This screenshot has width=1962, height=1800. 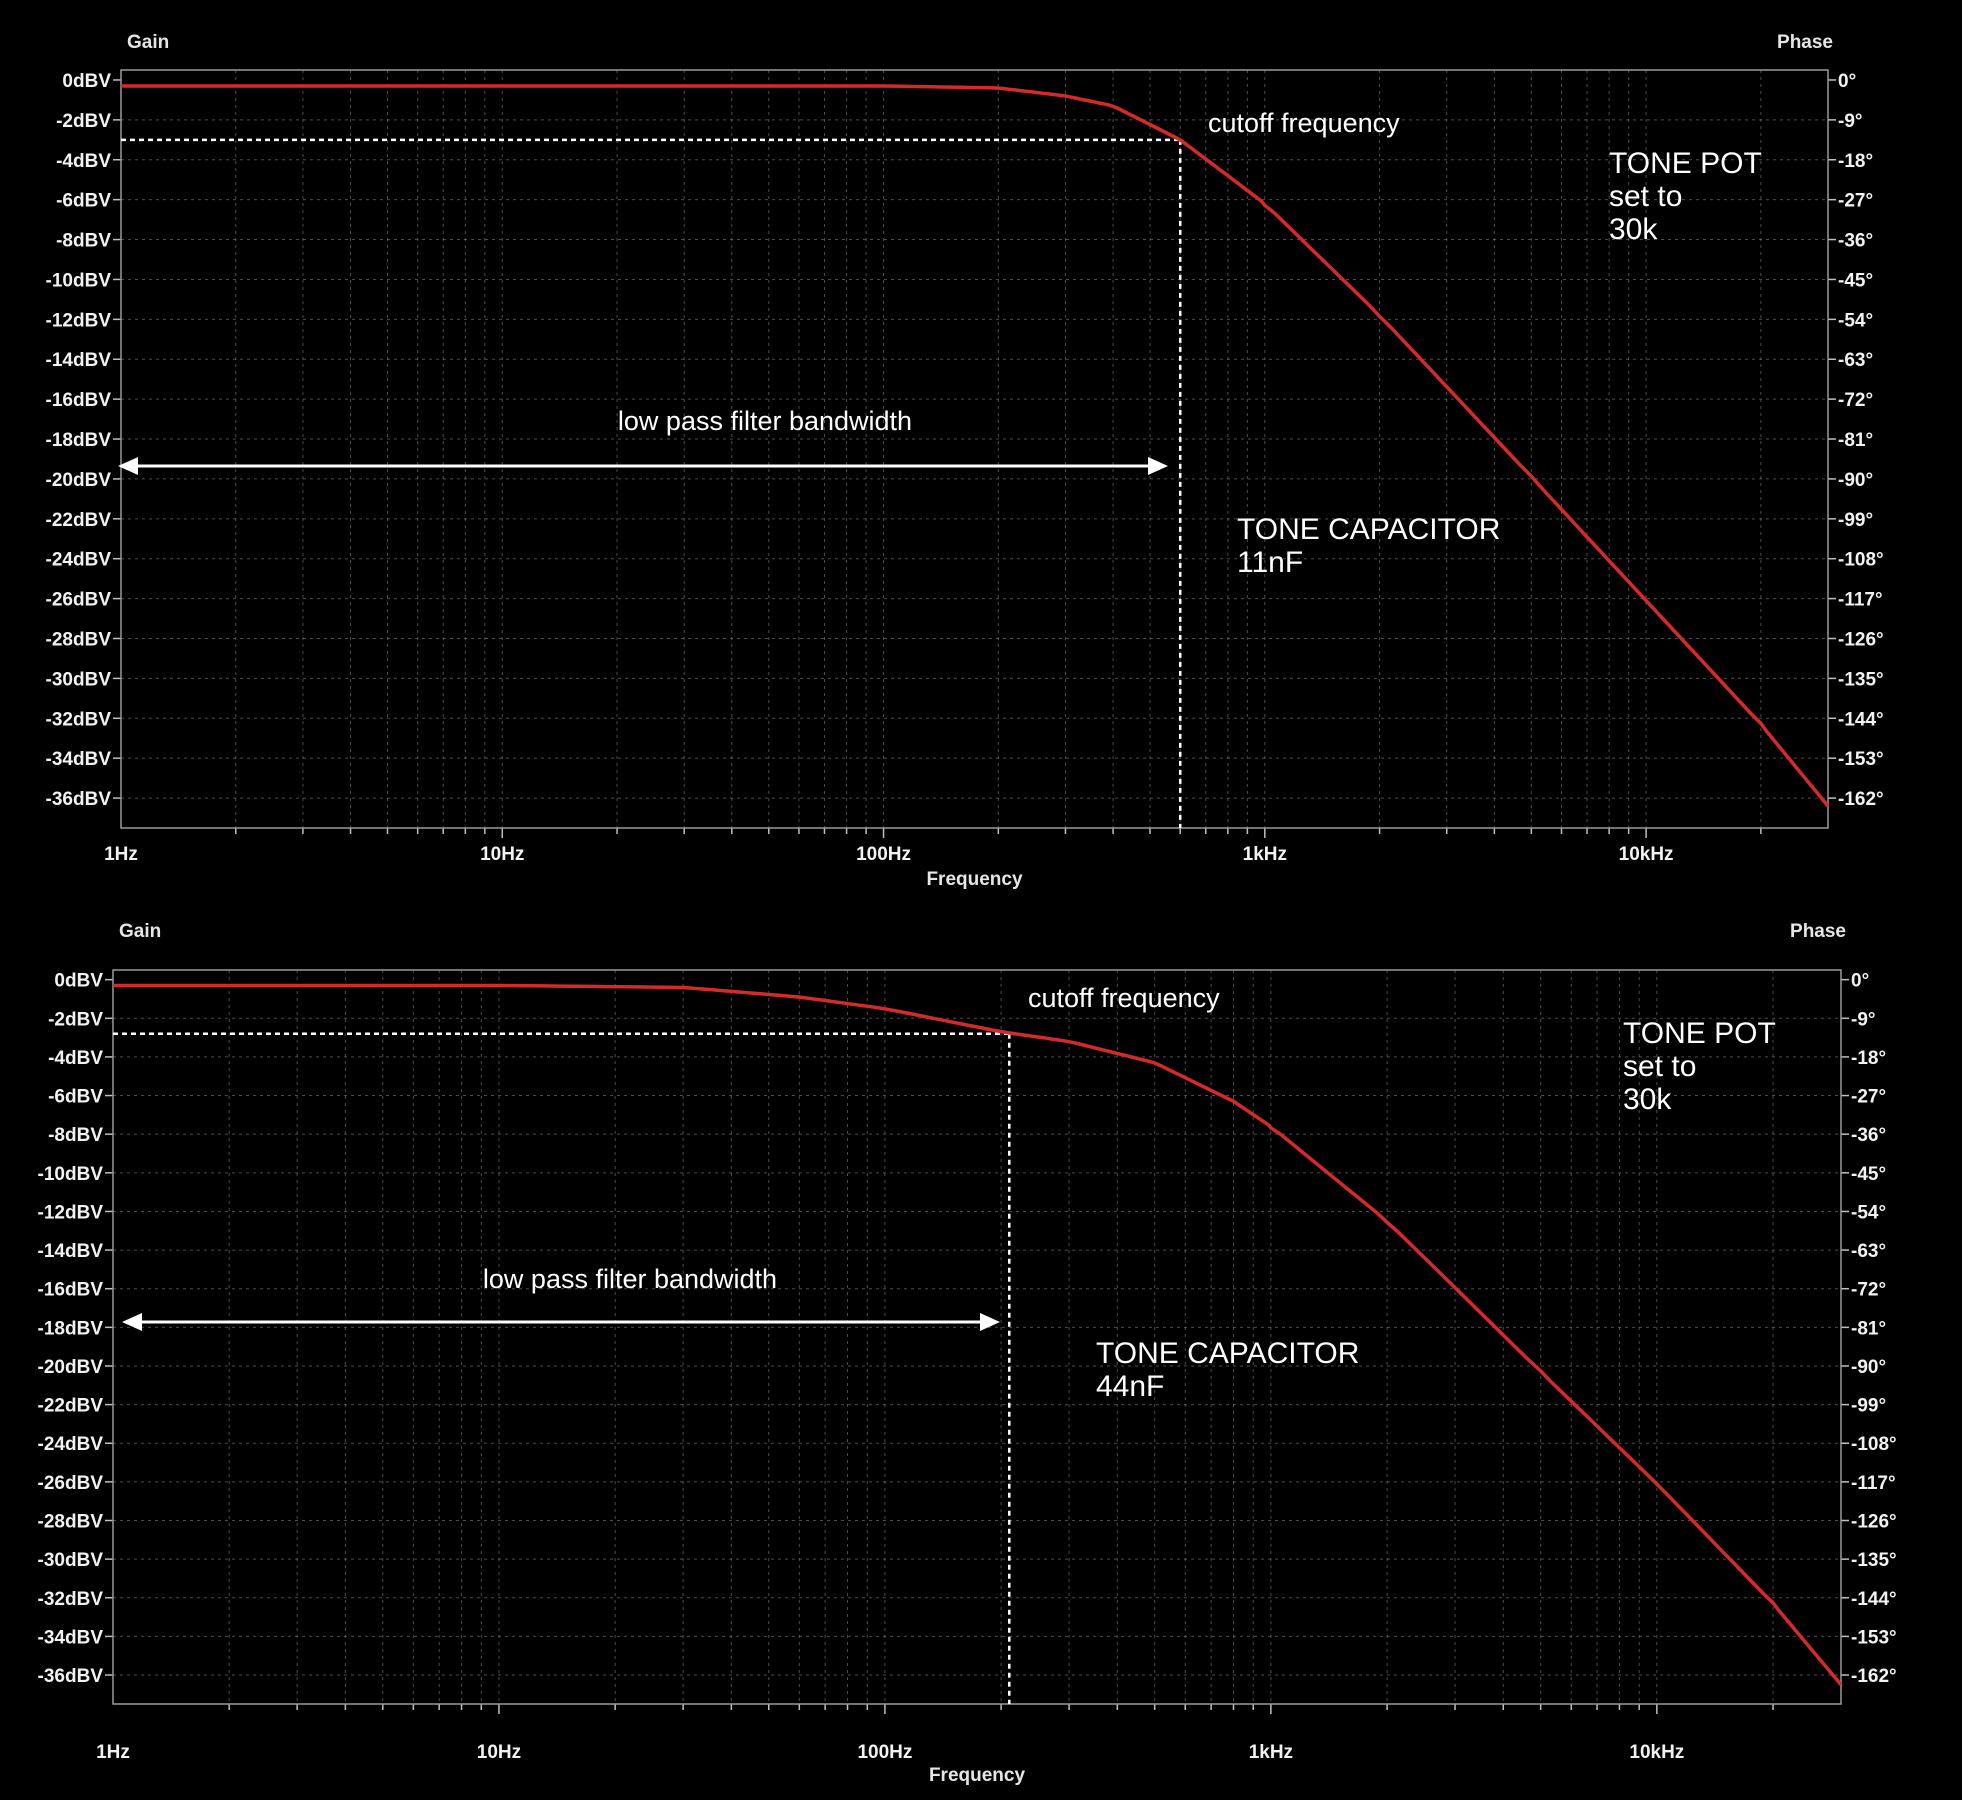 I want to click on tone-capacitor-label-line1: TONE CAPACITOR, so click(x=1227, y=1353).